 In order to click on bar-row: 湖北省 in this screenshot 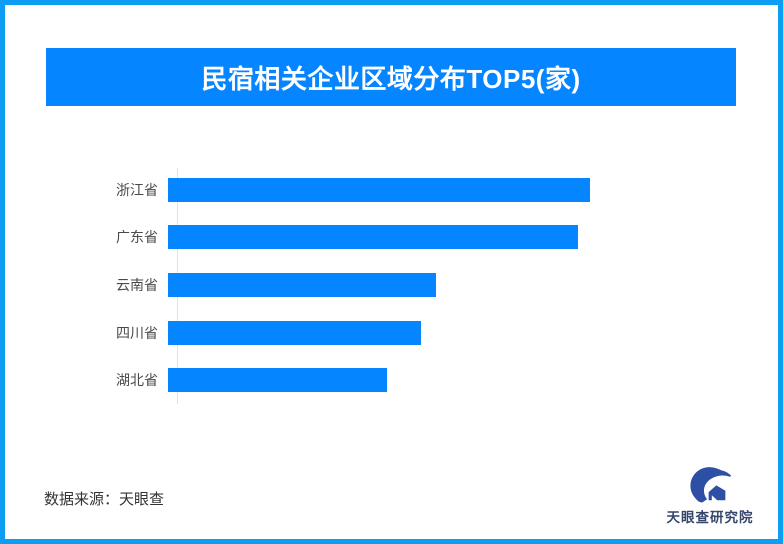, I will do `click(391, 380)`.